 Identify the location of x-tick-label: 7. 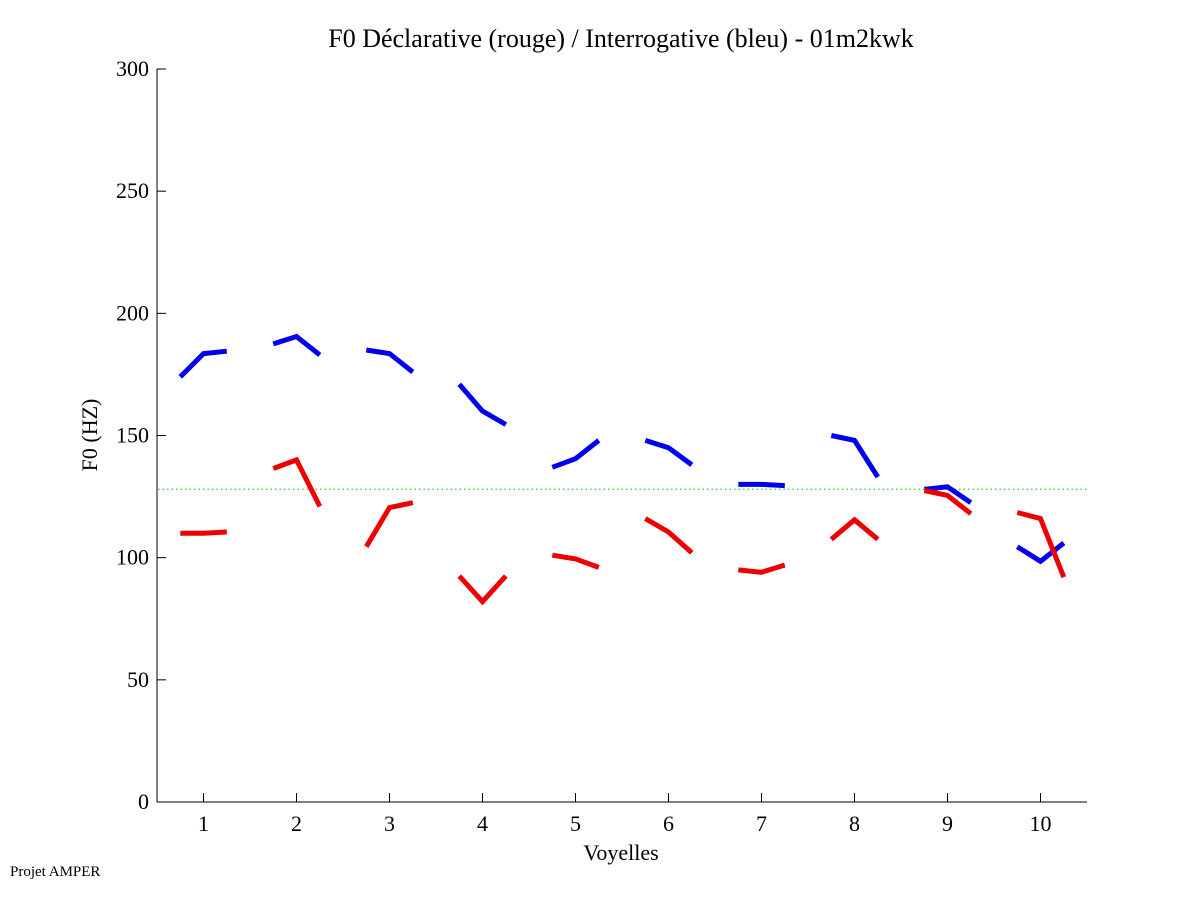
(761, 823).